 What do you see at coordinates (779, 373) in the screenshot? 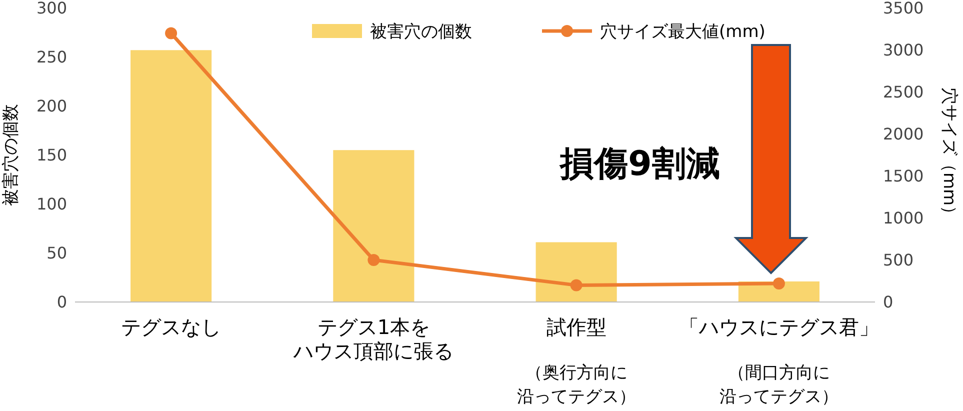
I see `text: （間口方向に` at bounding box center [779, 373].